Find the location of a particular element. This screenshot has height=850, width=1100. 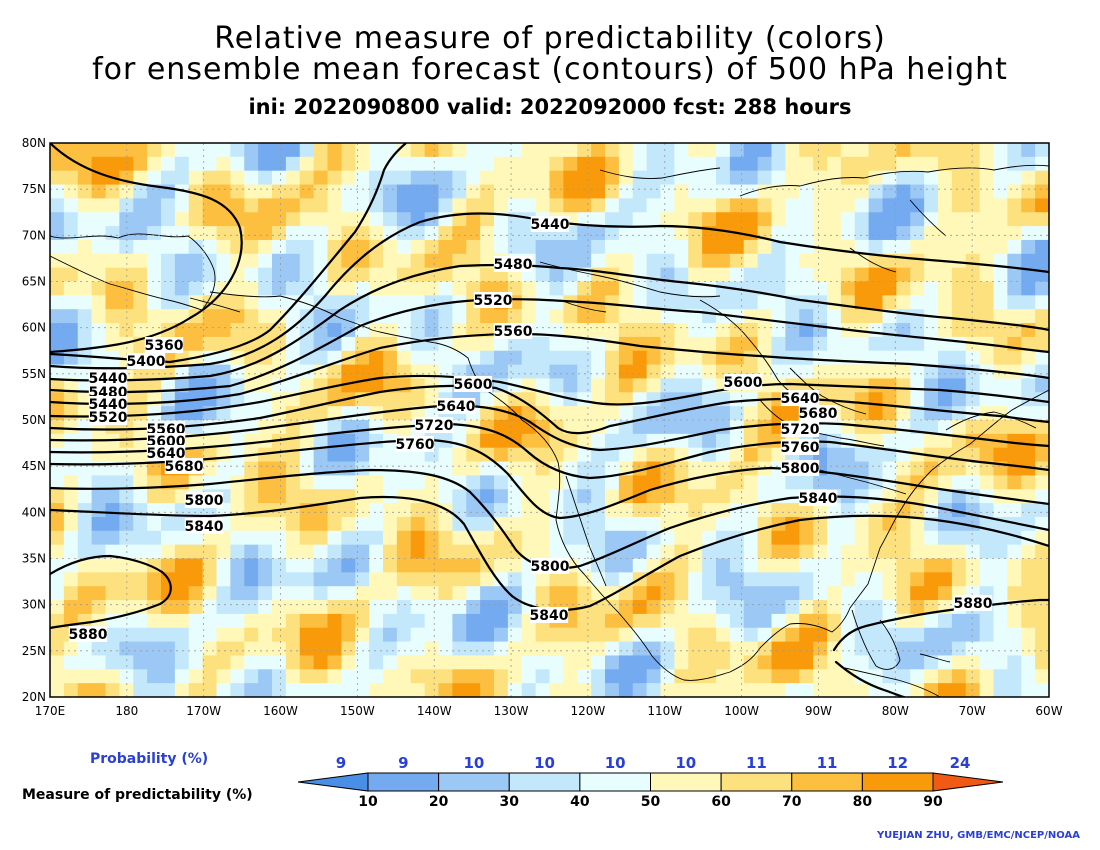

lat-tick-label: 45N is located at coordinates (34, 466).